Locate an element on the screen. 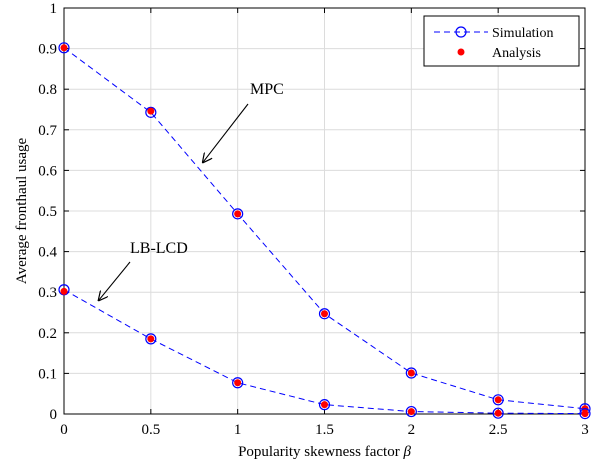 The image size is (602, 465). x-tick-label: 1 is located at coordinates (238, 430).